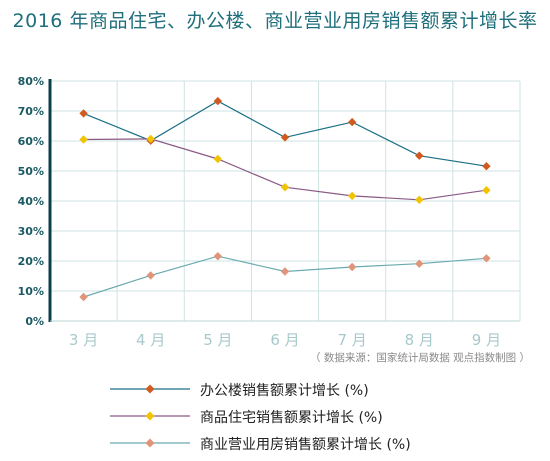  I want to click on legend-item-residential: 商品住宅销售额累计增长 (%), so click(280, 418).